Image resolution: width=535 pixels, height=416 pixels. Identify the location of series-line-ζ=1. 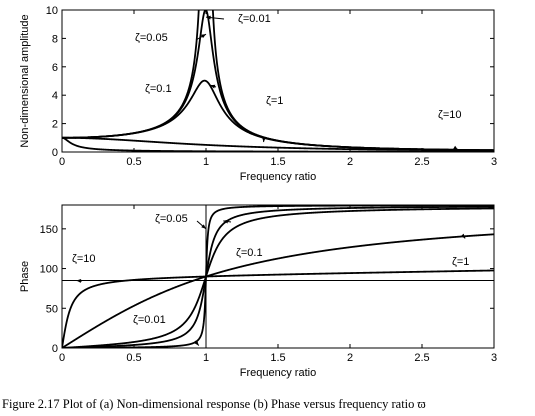
(278, 144).